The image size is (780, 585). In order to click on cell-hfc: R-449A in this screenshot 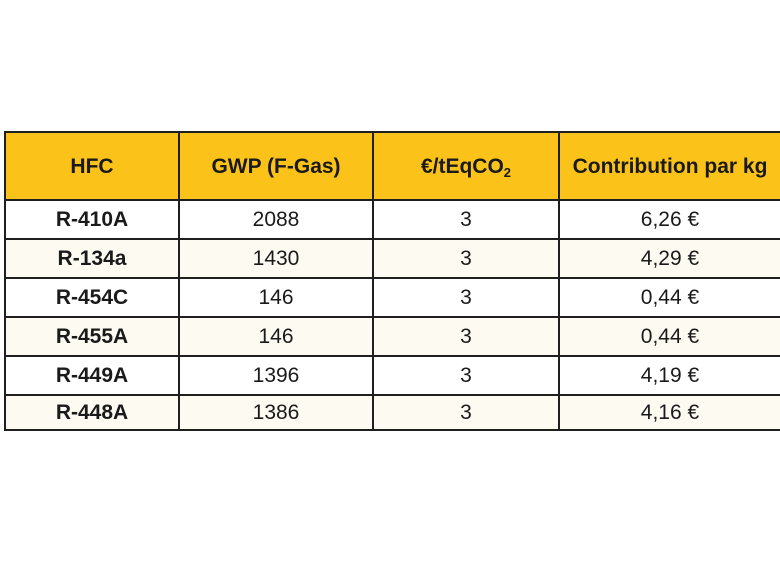, I will do `click(92, 375)`.